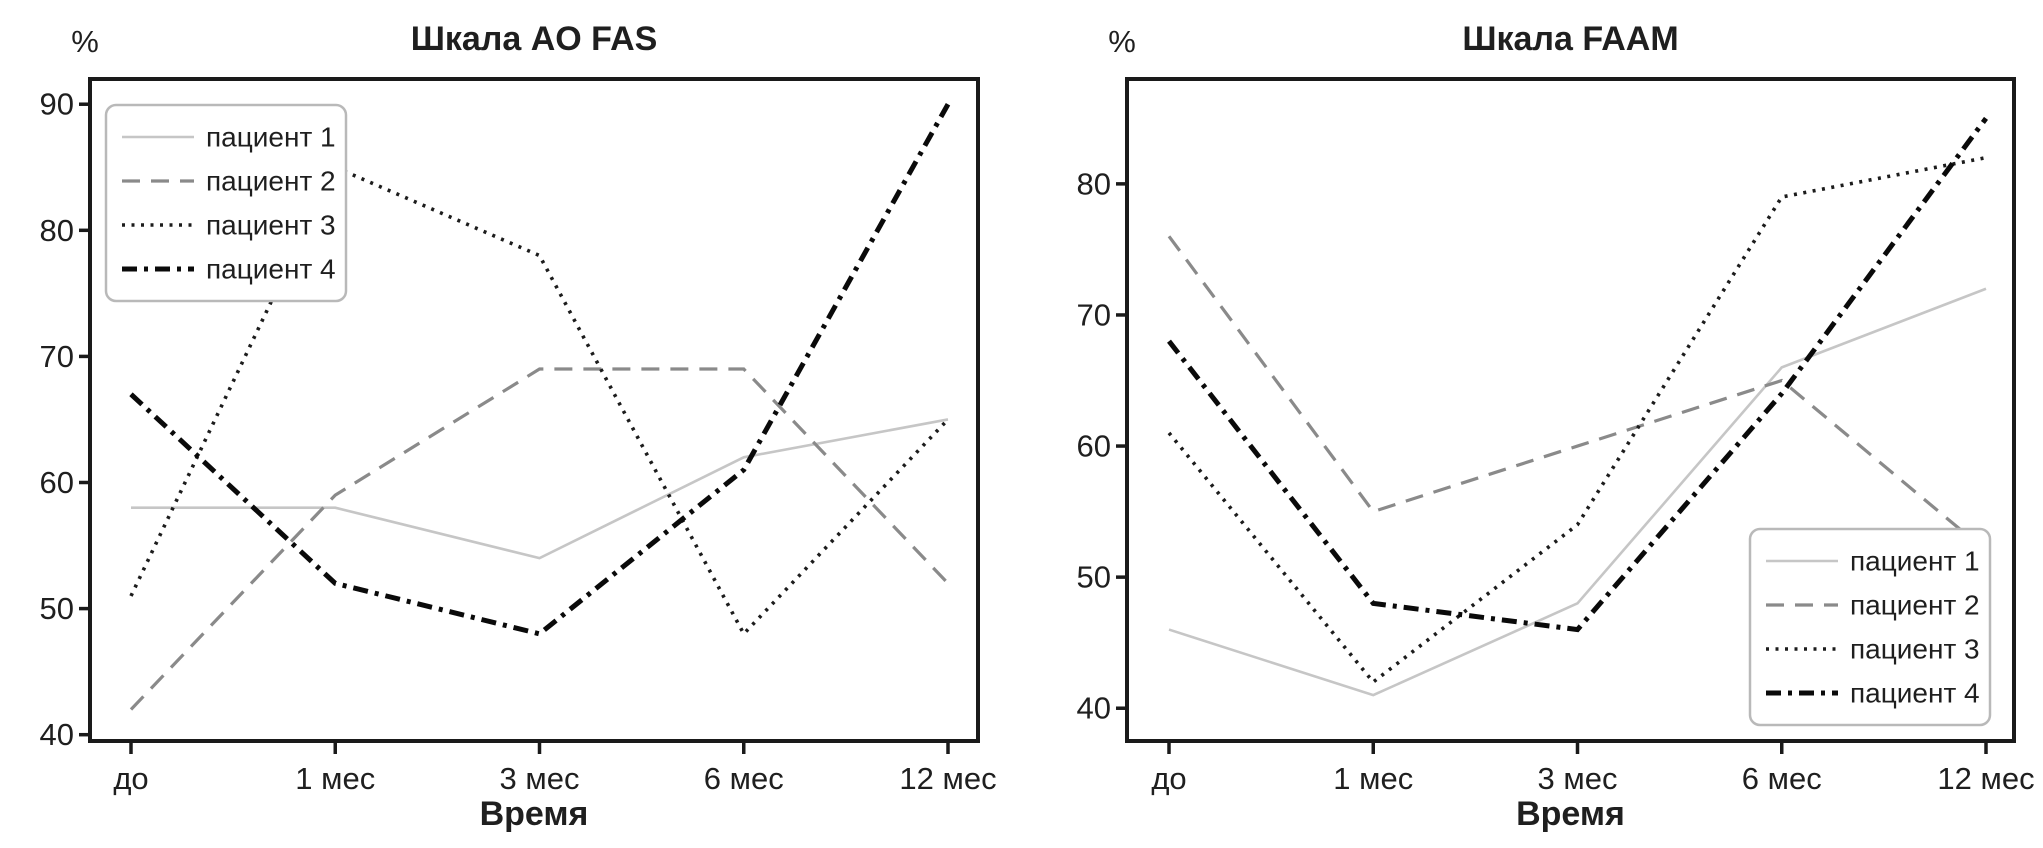 The width and height of the screenshot is (2043, 848). What do you see at coordinates (534, 39) in the screenshot?
I see `chart-title: Шкала AO FAS` at bounding box center [534, 39].